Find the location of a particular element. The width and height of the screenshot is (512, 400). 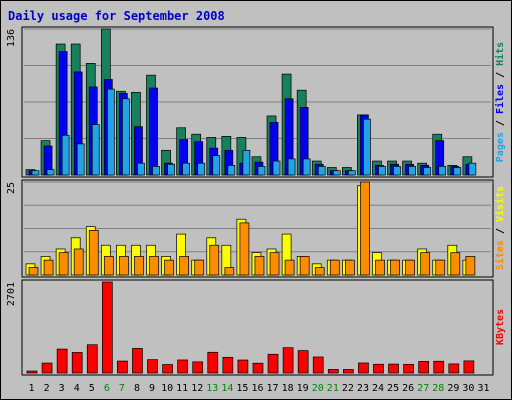

x-tick-label: 14 is located at coordinates (227, 388).